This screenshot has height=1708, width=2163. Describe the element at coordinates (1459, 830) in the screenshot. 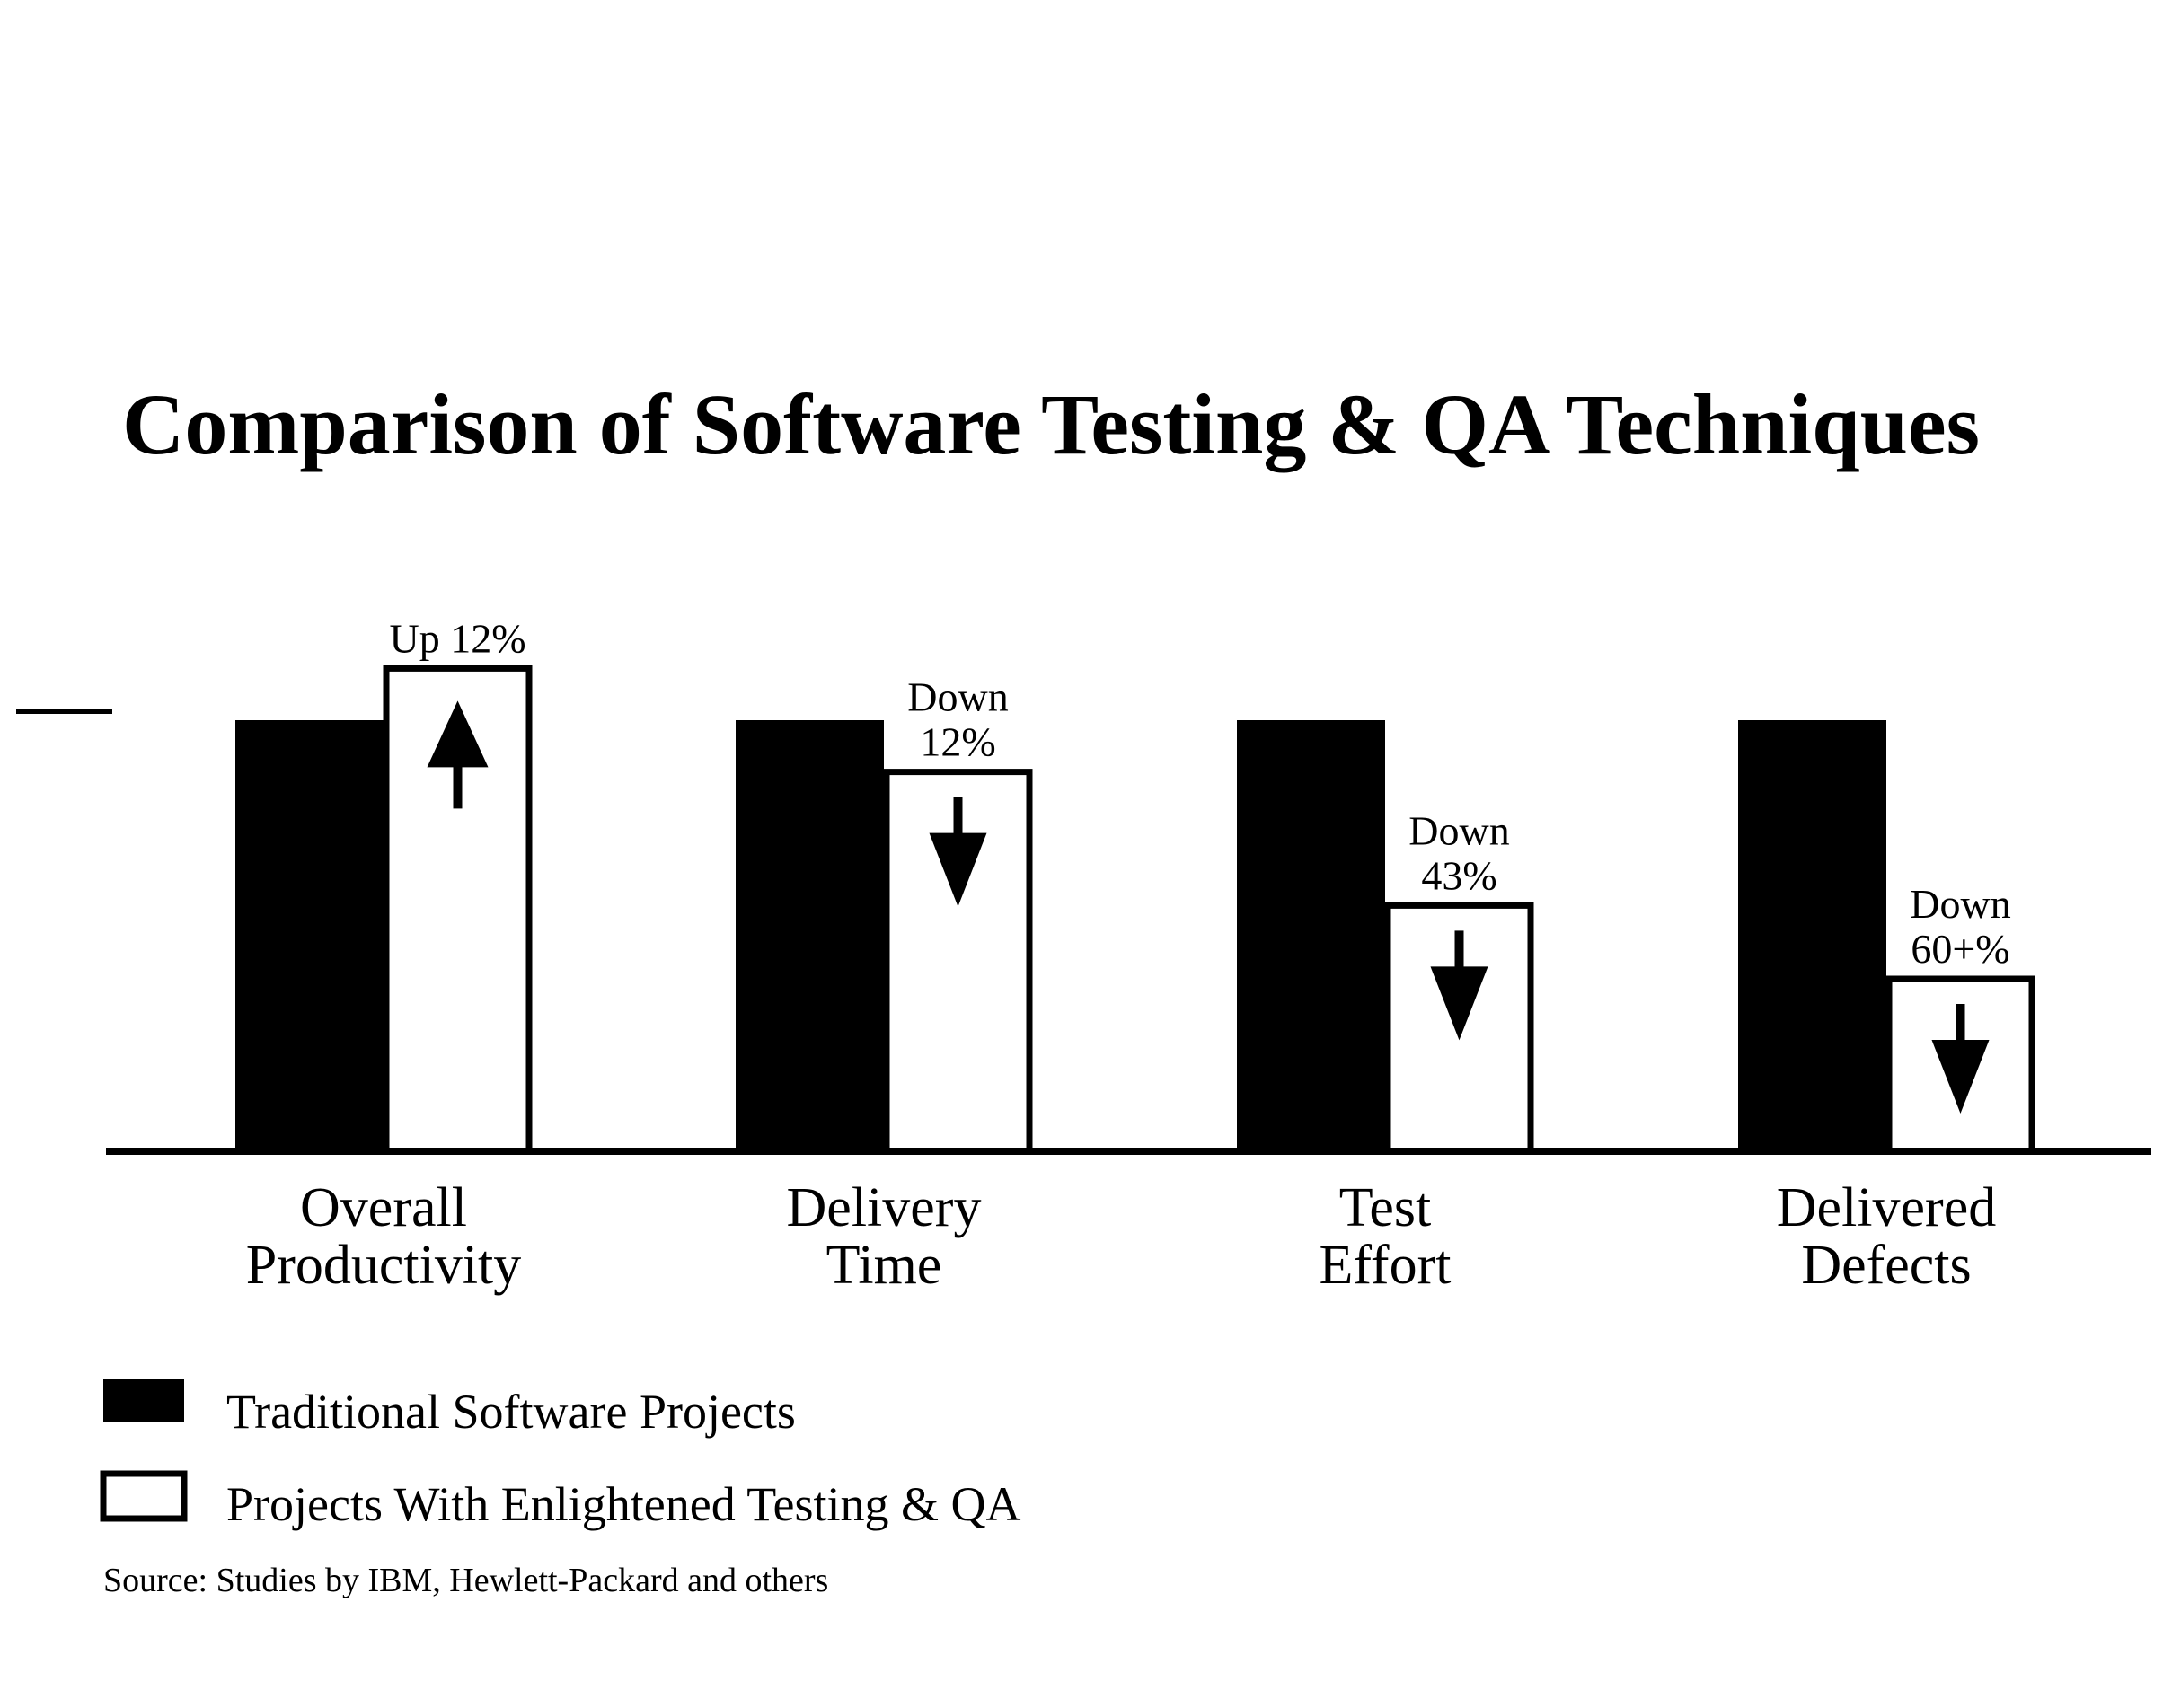

I see `annotation-test-effort-line-0: Down` at that location.